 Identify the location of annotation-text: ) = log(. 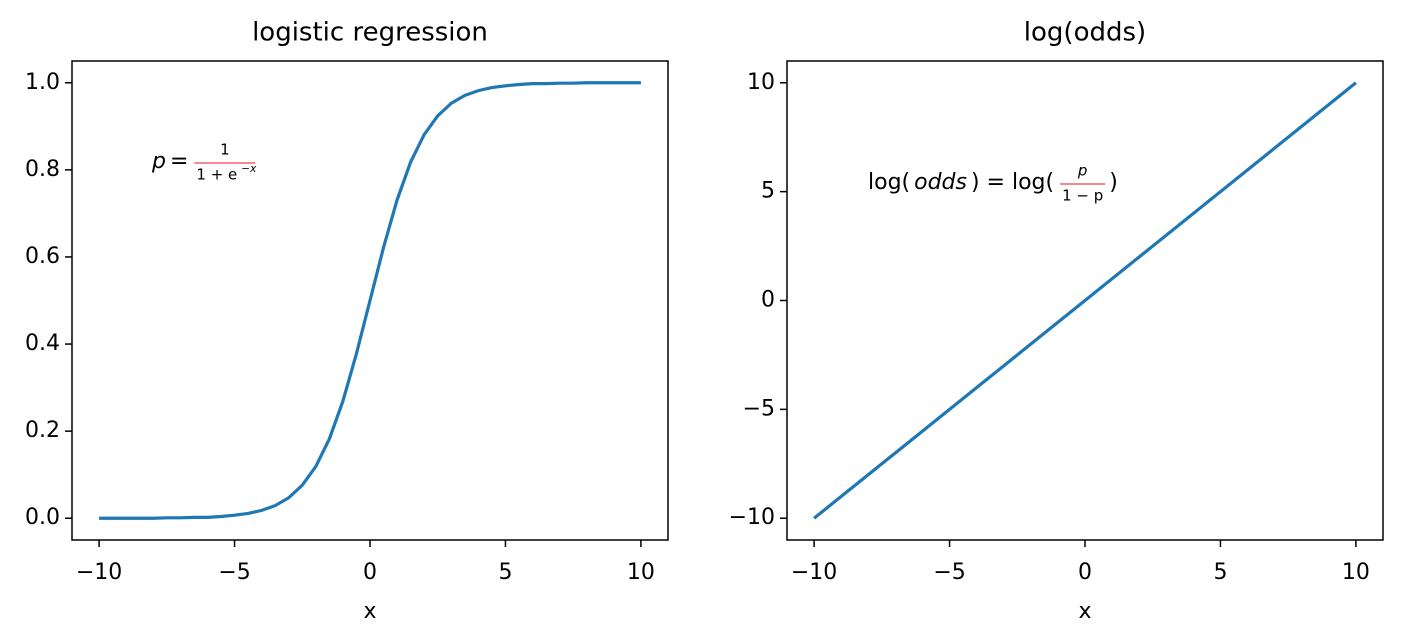
(1012, 182).